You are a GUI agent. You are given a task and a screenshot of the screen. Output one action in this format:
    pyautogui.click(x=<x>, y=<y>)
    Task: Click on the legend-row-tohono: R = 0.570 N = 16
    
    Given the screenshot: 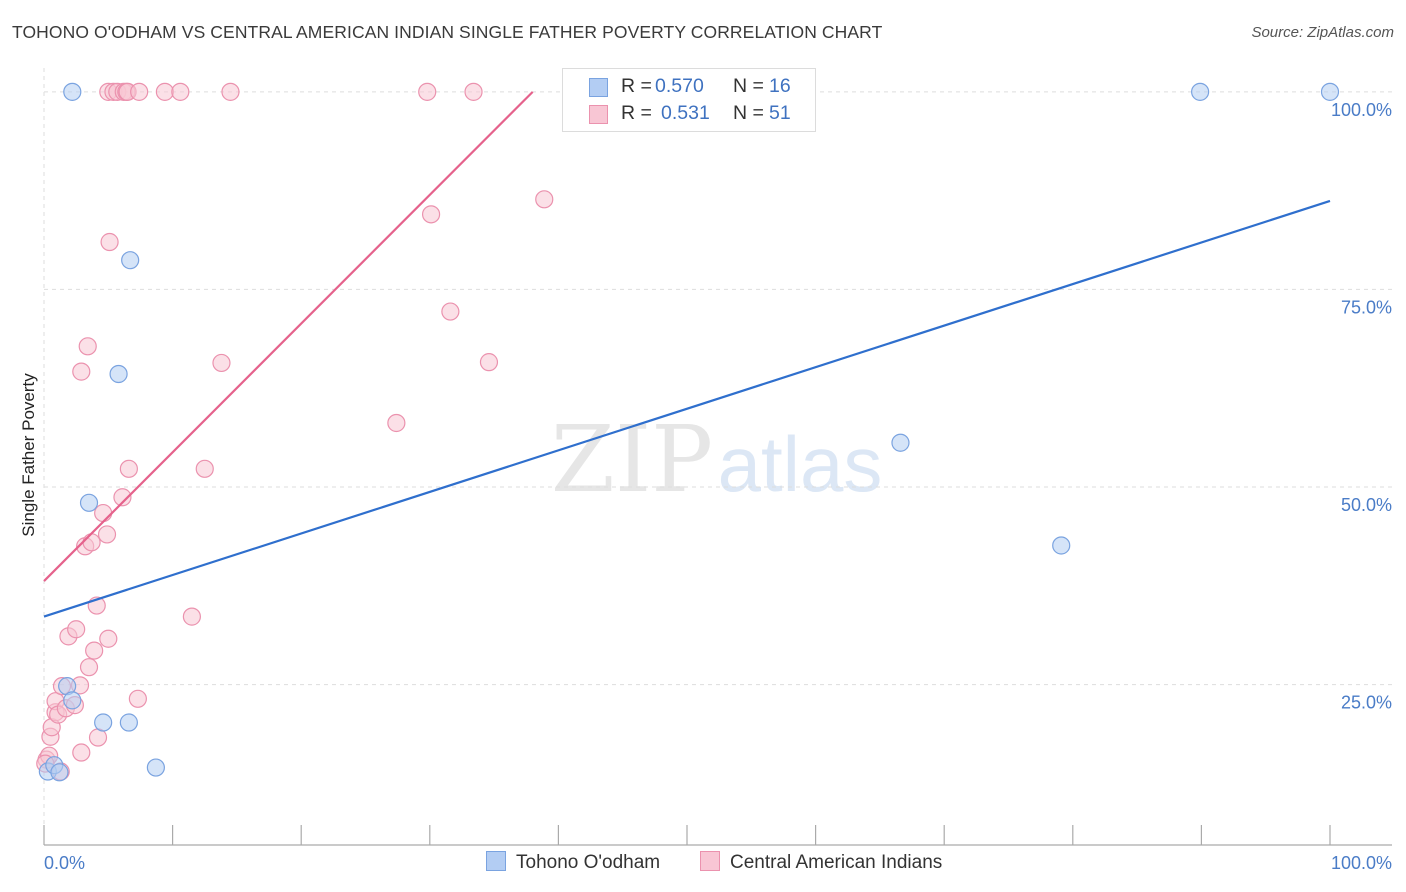 What is the action you would take?
    pyautogui.click(x=689, y=88)
    